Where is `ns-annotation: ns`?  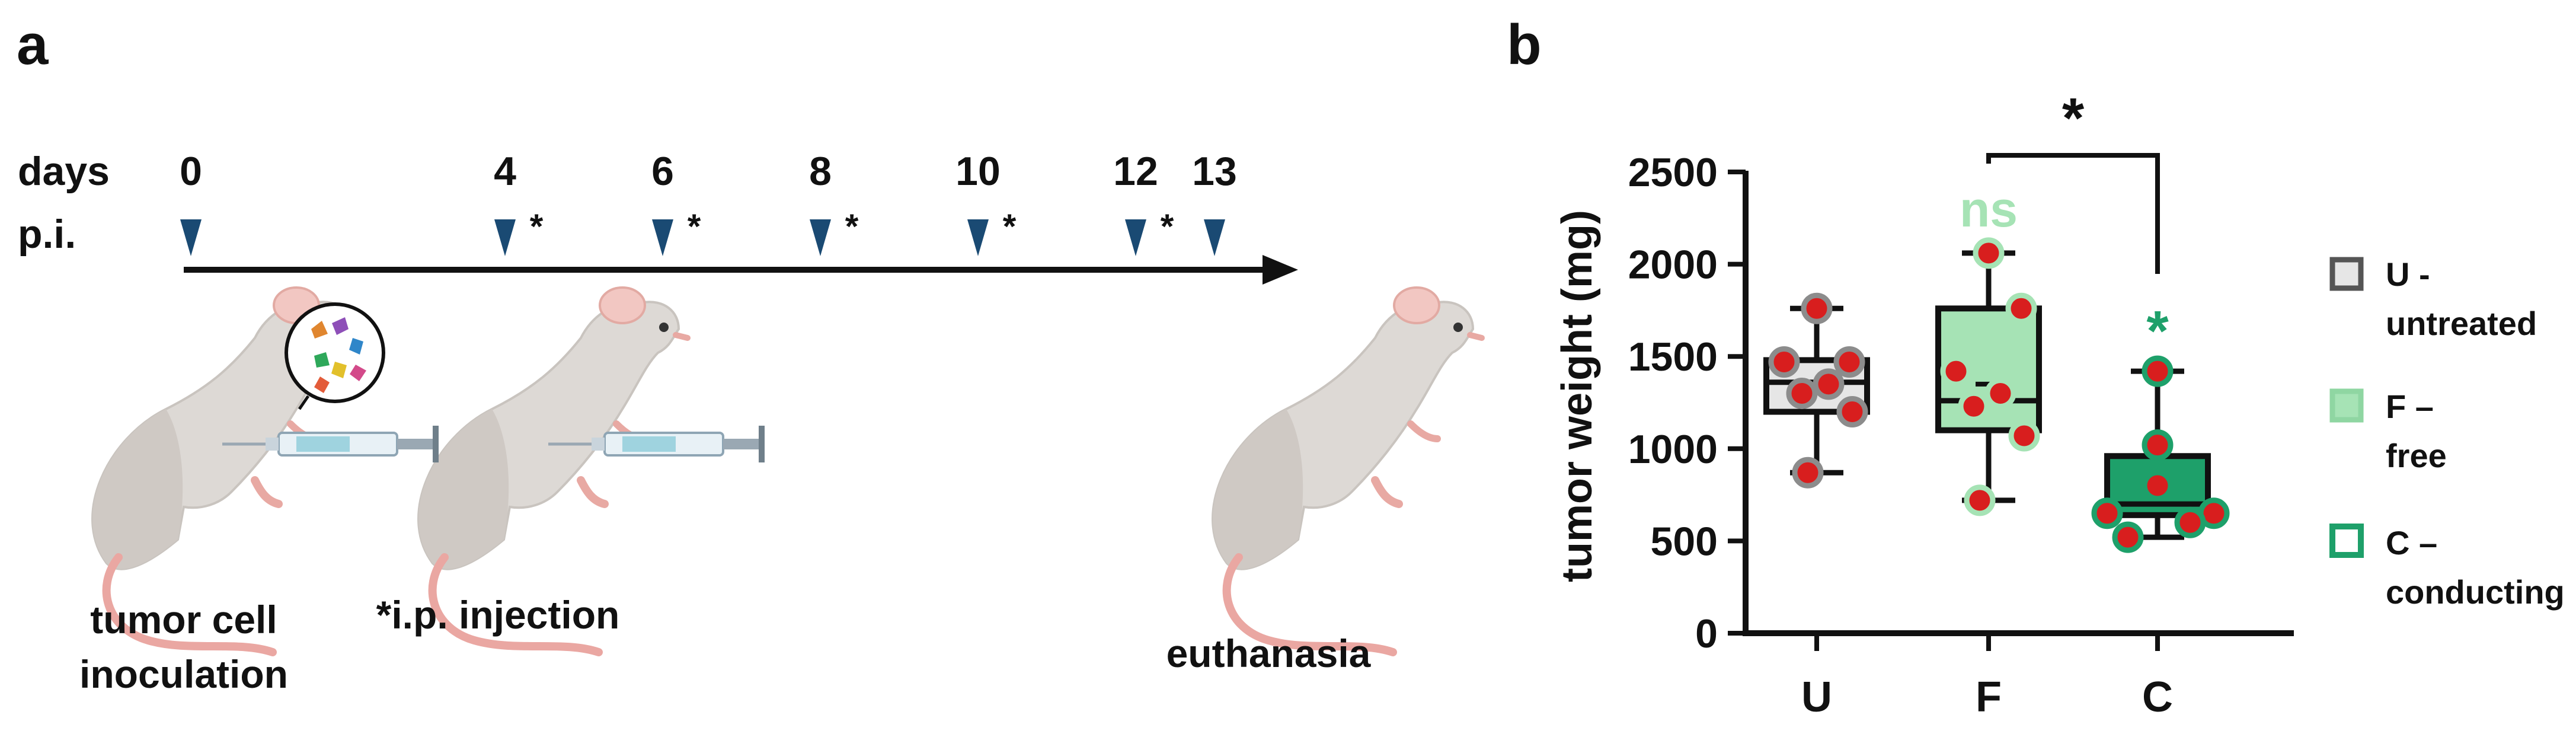
ns-annotation: ns is located at coordinates (1989, 209).